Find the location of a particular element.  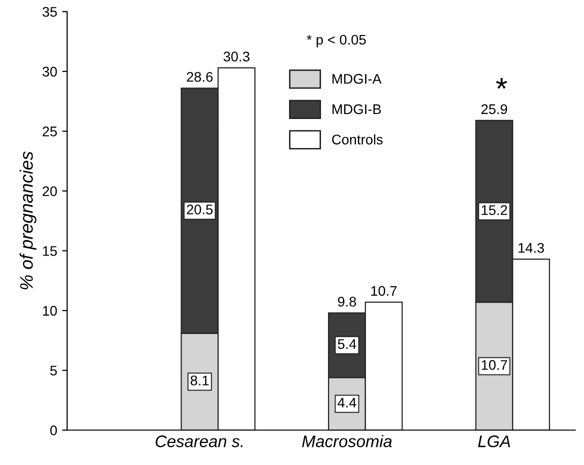

y-tick-label: 5 is located at coordinates (53, 371).